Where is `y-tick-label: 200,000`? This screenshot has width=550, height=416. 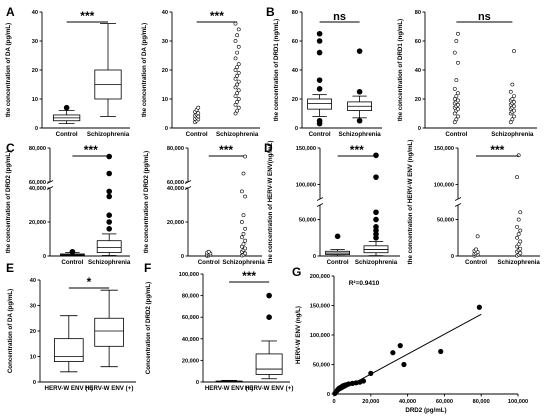 y-tick-label: 200,000 is located at coordinates (320, 277).